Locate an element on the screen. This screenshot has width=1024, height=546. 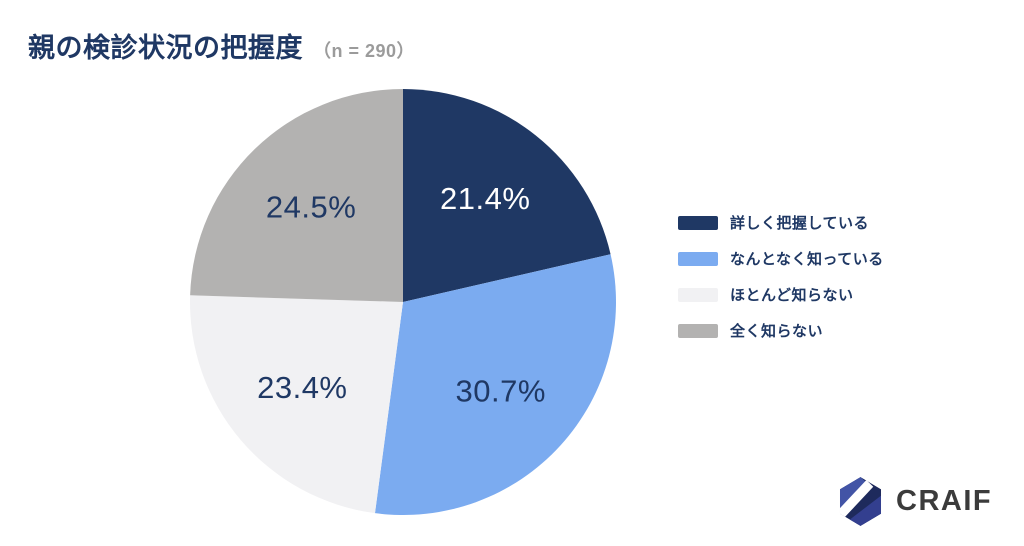
legend-item: なんとなく知っている is located at coordinates (781, 259).